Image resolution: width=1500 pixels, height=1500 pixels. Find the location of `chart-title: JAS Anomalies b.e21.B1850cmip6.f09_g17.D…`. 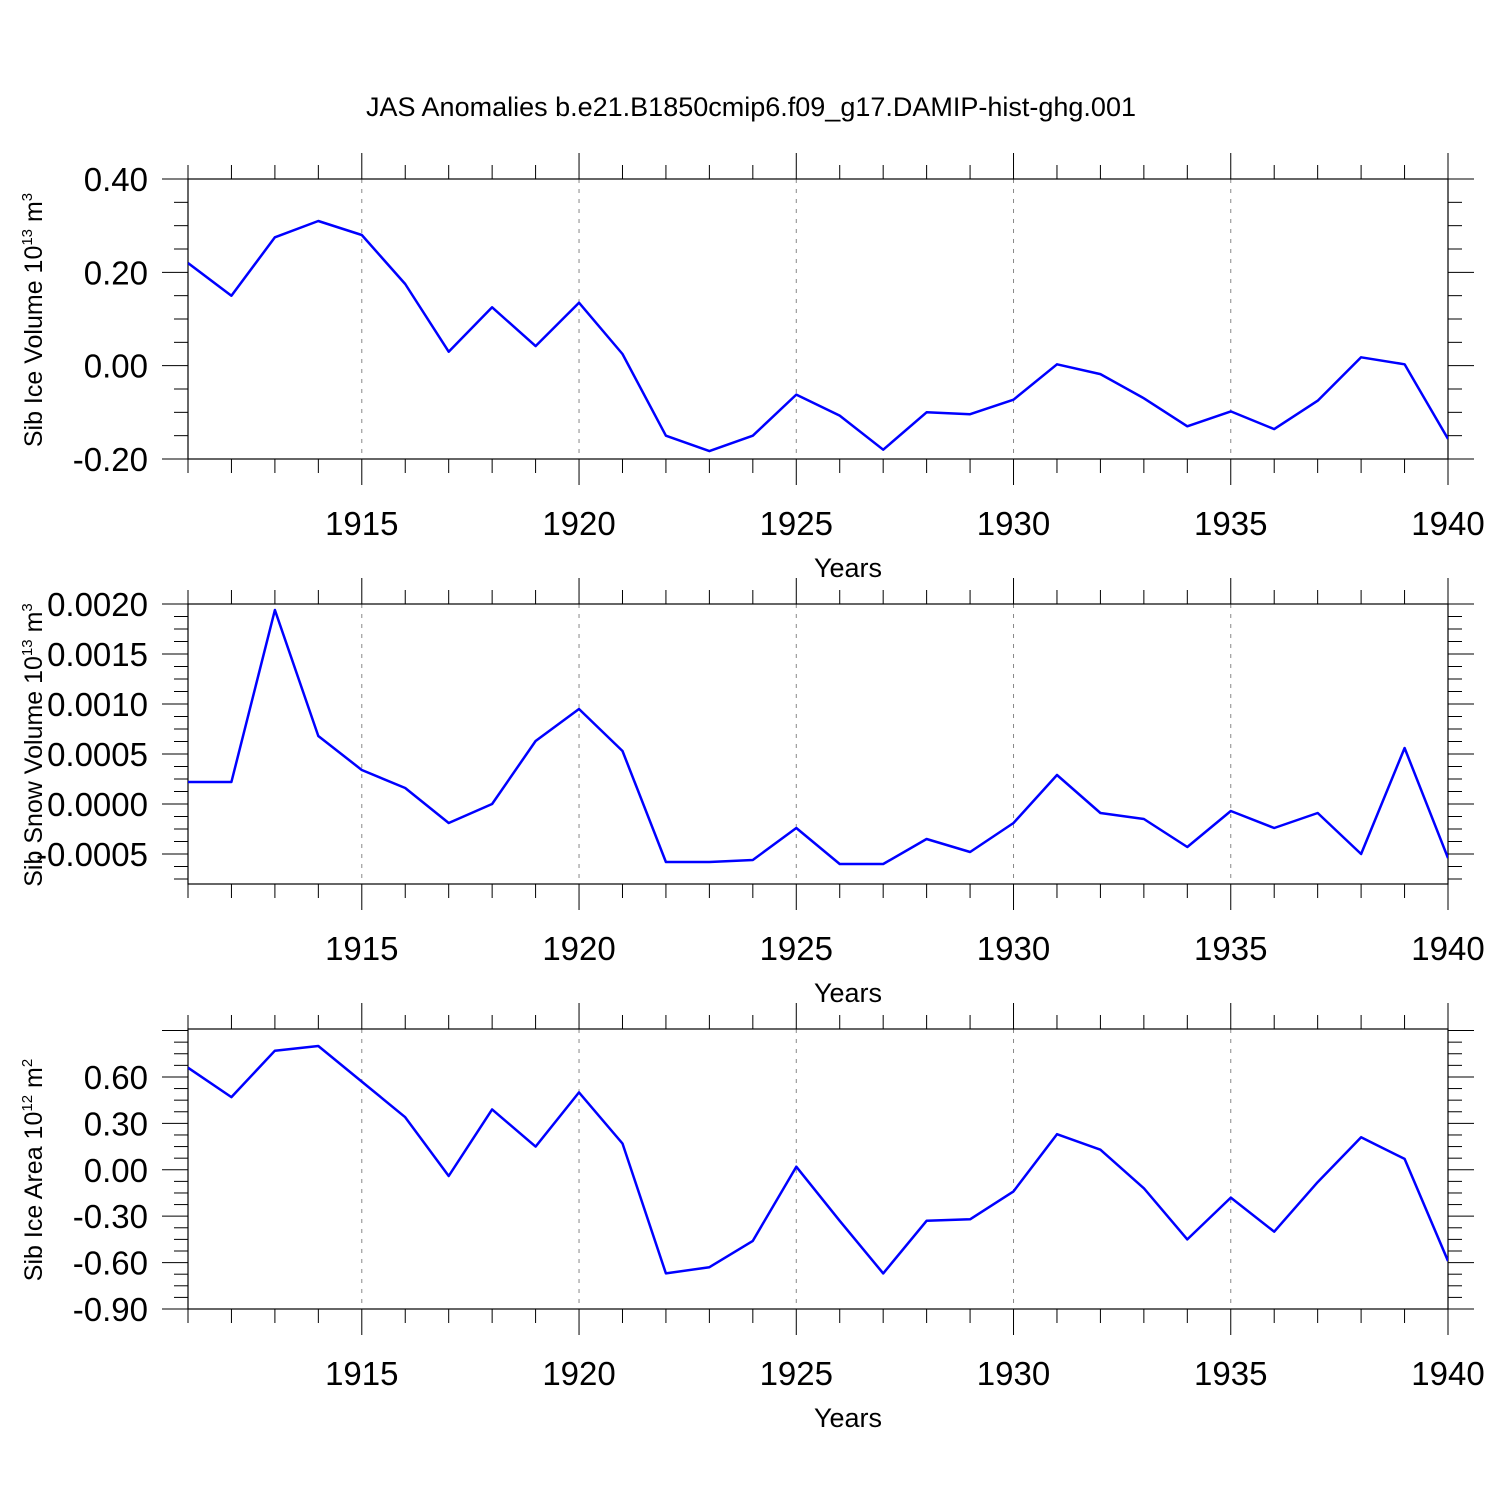

chart-title: JAS Anomalies b.e21.B1850cmip6.f09_g17.D… is located at coordinates (751, 107).